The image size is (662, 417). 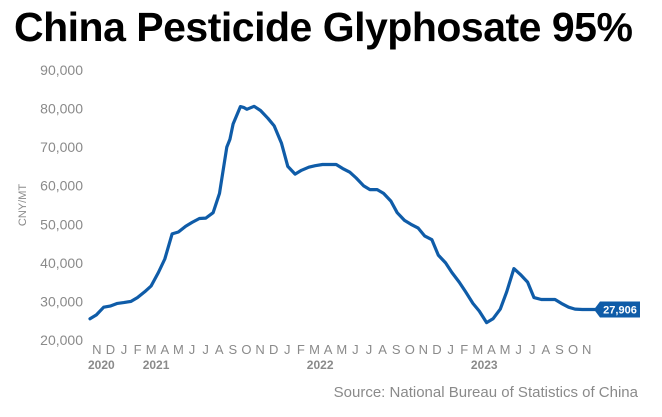 I want to click on y-tick-label: 50,000, so click(x=61, y=224).